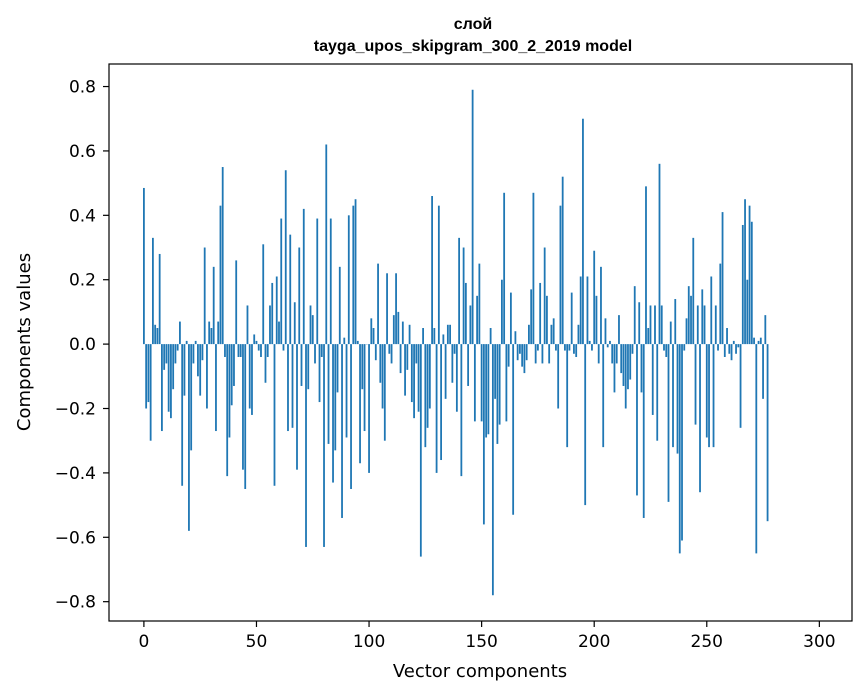 The width and height of the screenshot is (867, 696). I want to click on y-tick-label: −0.6, so click(75, 538).